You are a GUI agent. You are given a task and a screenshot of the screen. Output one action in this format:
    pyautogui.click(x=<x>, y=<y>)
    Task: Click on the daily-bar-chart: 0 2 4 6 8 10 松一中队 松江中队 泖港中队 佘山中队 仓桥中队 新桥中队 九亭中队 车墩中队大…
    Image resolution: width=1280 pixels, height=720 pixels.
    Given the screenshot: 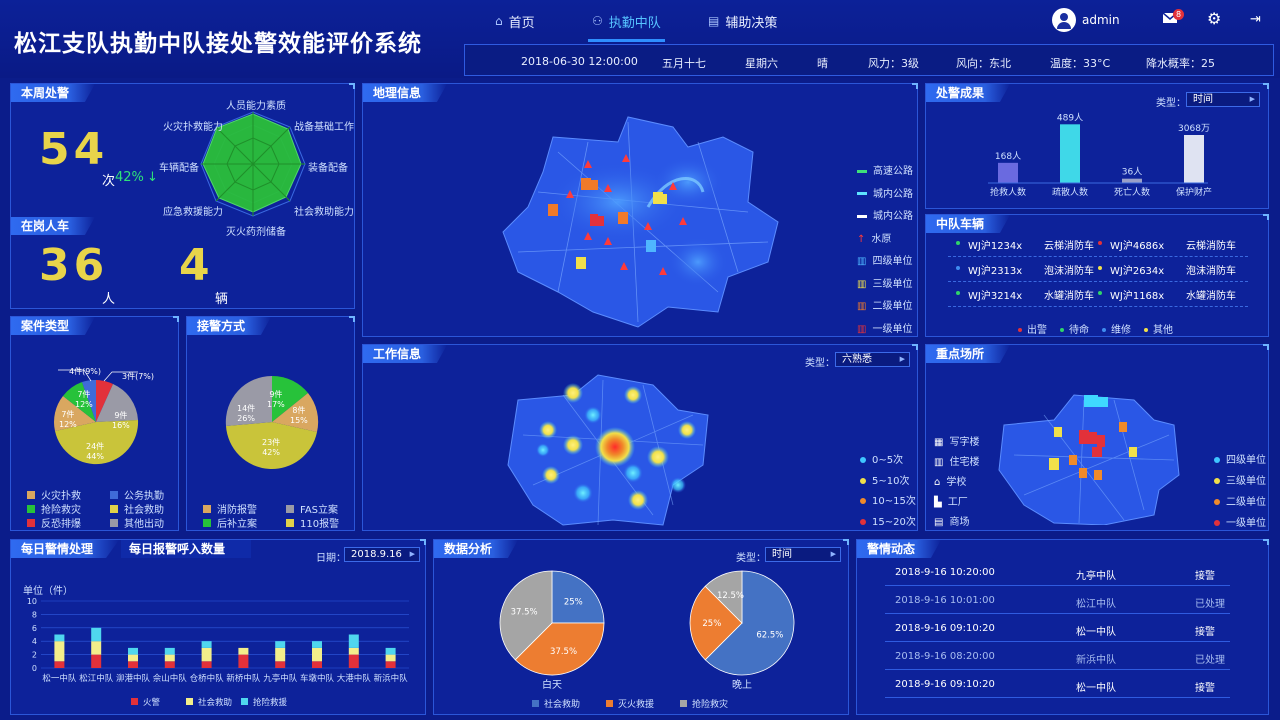 What is the action you would take?
    pyautogui.click(x=218, y=652)
    